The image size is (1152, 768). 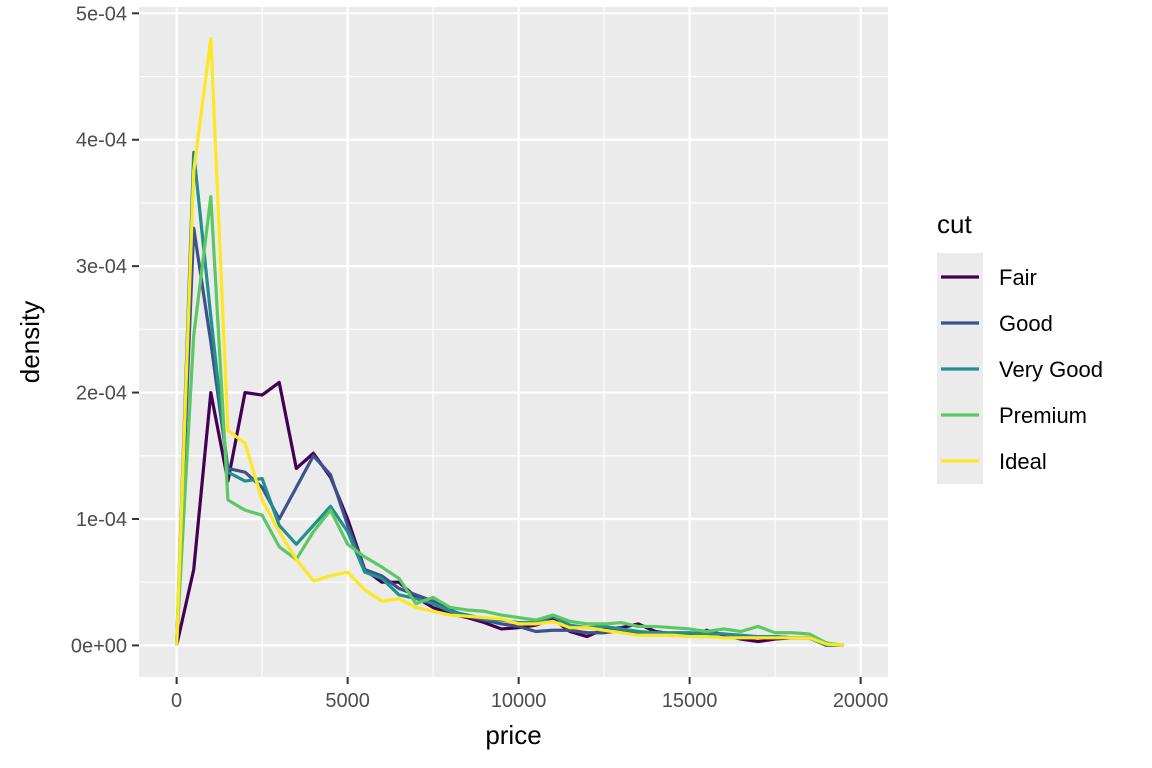 What do you see at coordinates (176, 701) in the screenshot?
I see `x-tick-label: 0` at bounding box center [176, 701].